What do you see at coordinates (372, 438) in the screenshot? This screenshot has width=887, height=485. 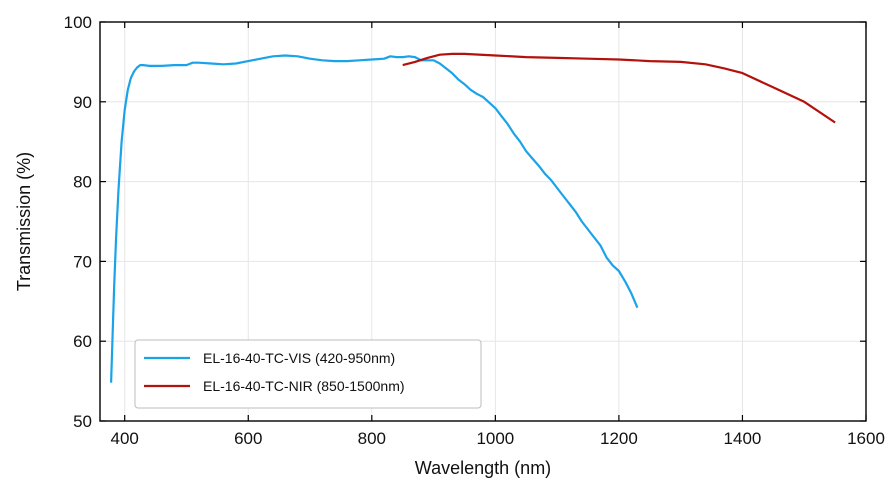 I see `x-tick-label: 800` at bounding box center [372, 438].